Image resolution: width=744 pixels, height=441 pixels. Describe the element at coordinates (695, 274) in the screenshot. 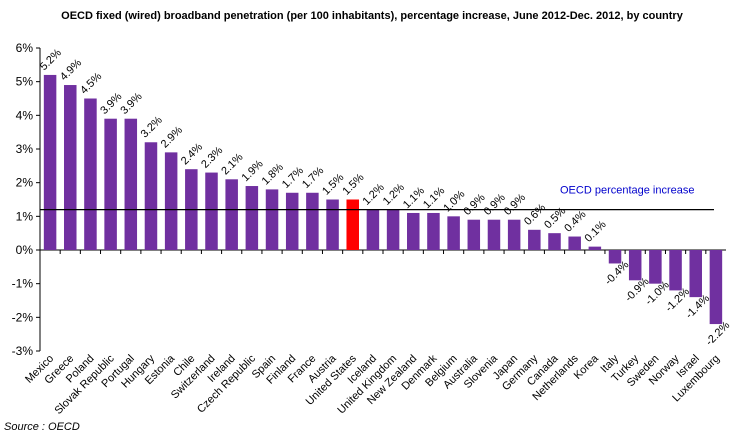

I see `bar-israel` at that location.